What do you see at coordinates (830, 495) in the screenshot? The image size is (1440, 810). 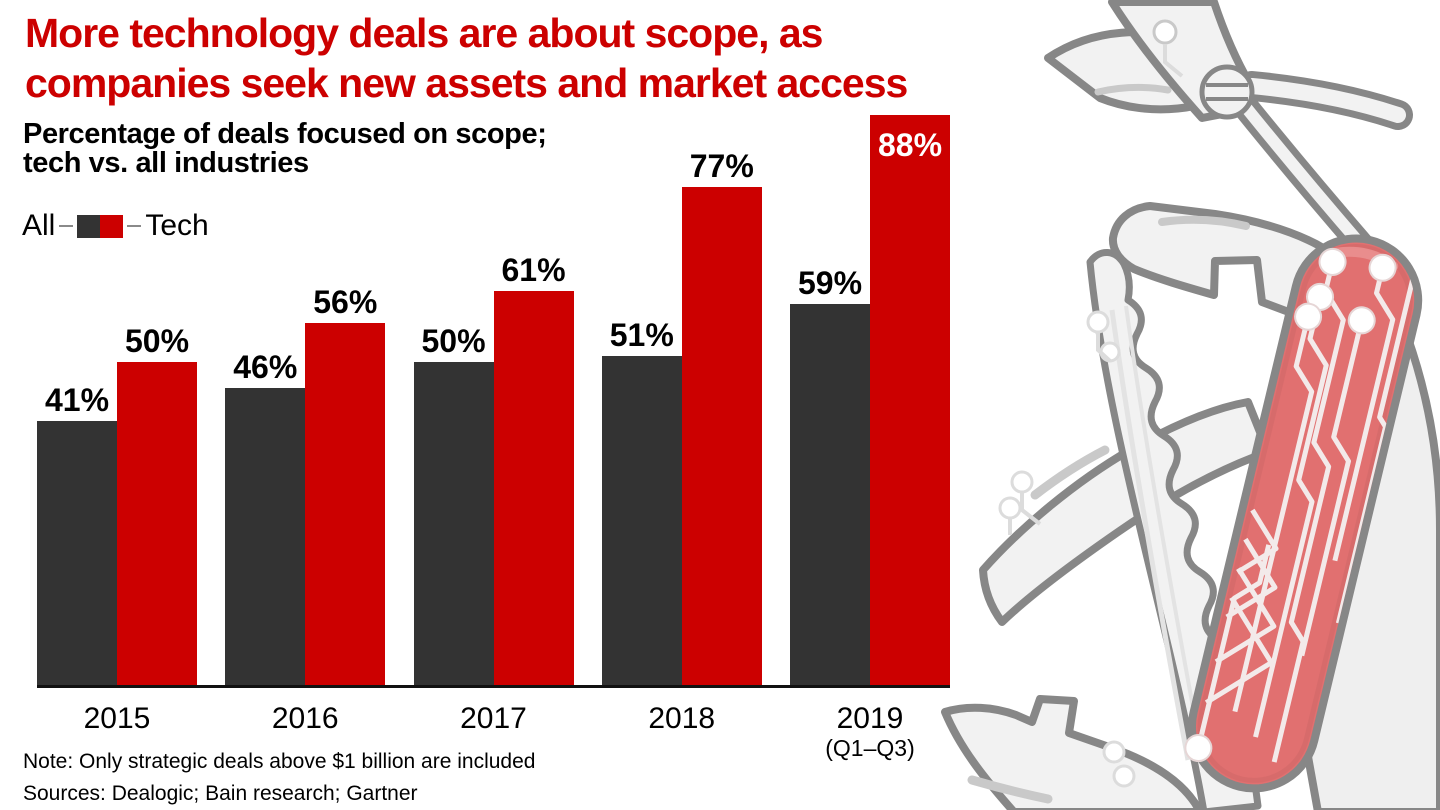 I see `bar-all-2019` at bounding box center [830, 495].